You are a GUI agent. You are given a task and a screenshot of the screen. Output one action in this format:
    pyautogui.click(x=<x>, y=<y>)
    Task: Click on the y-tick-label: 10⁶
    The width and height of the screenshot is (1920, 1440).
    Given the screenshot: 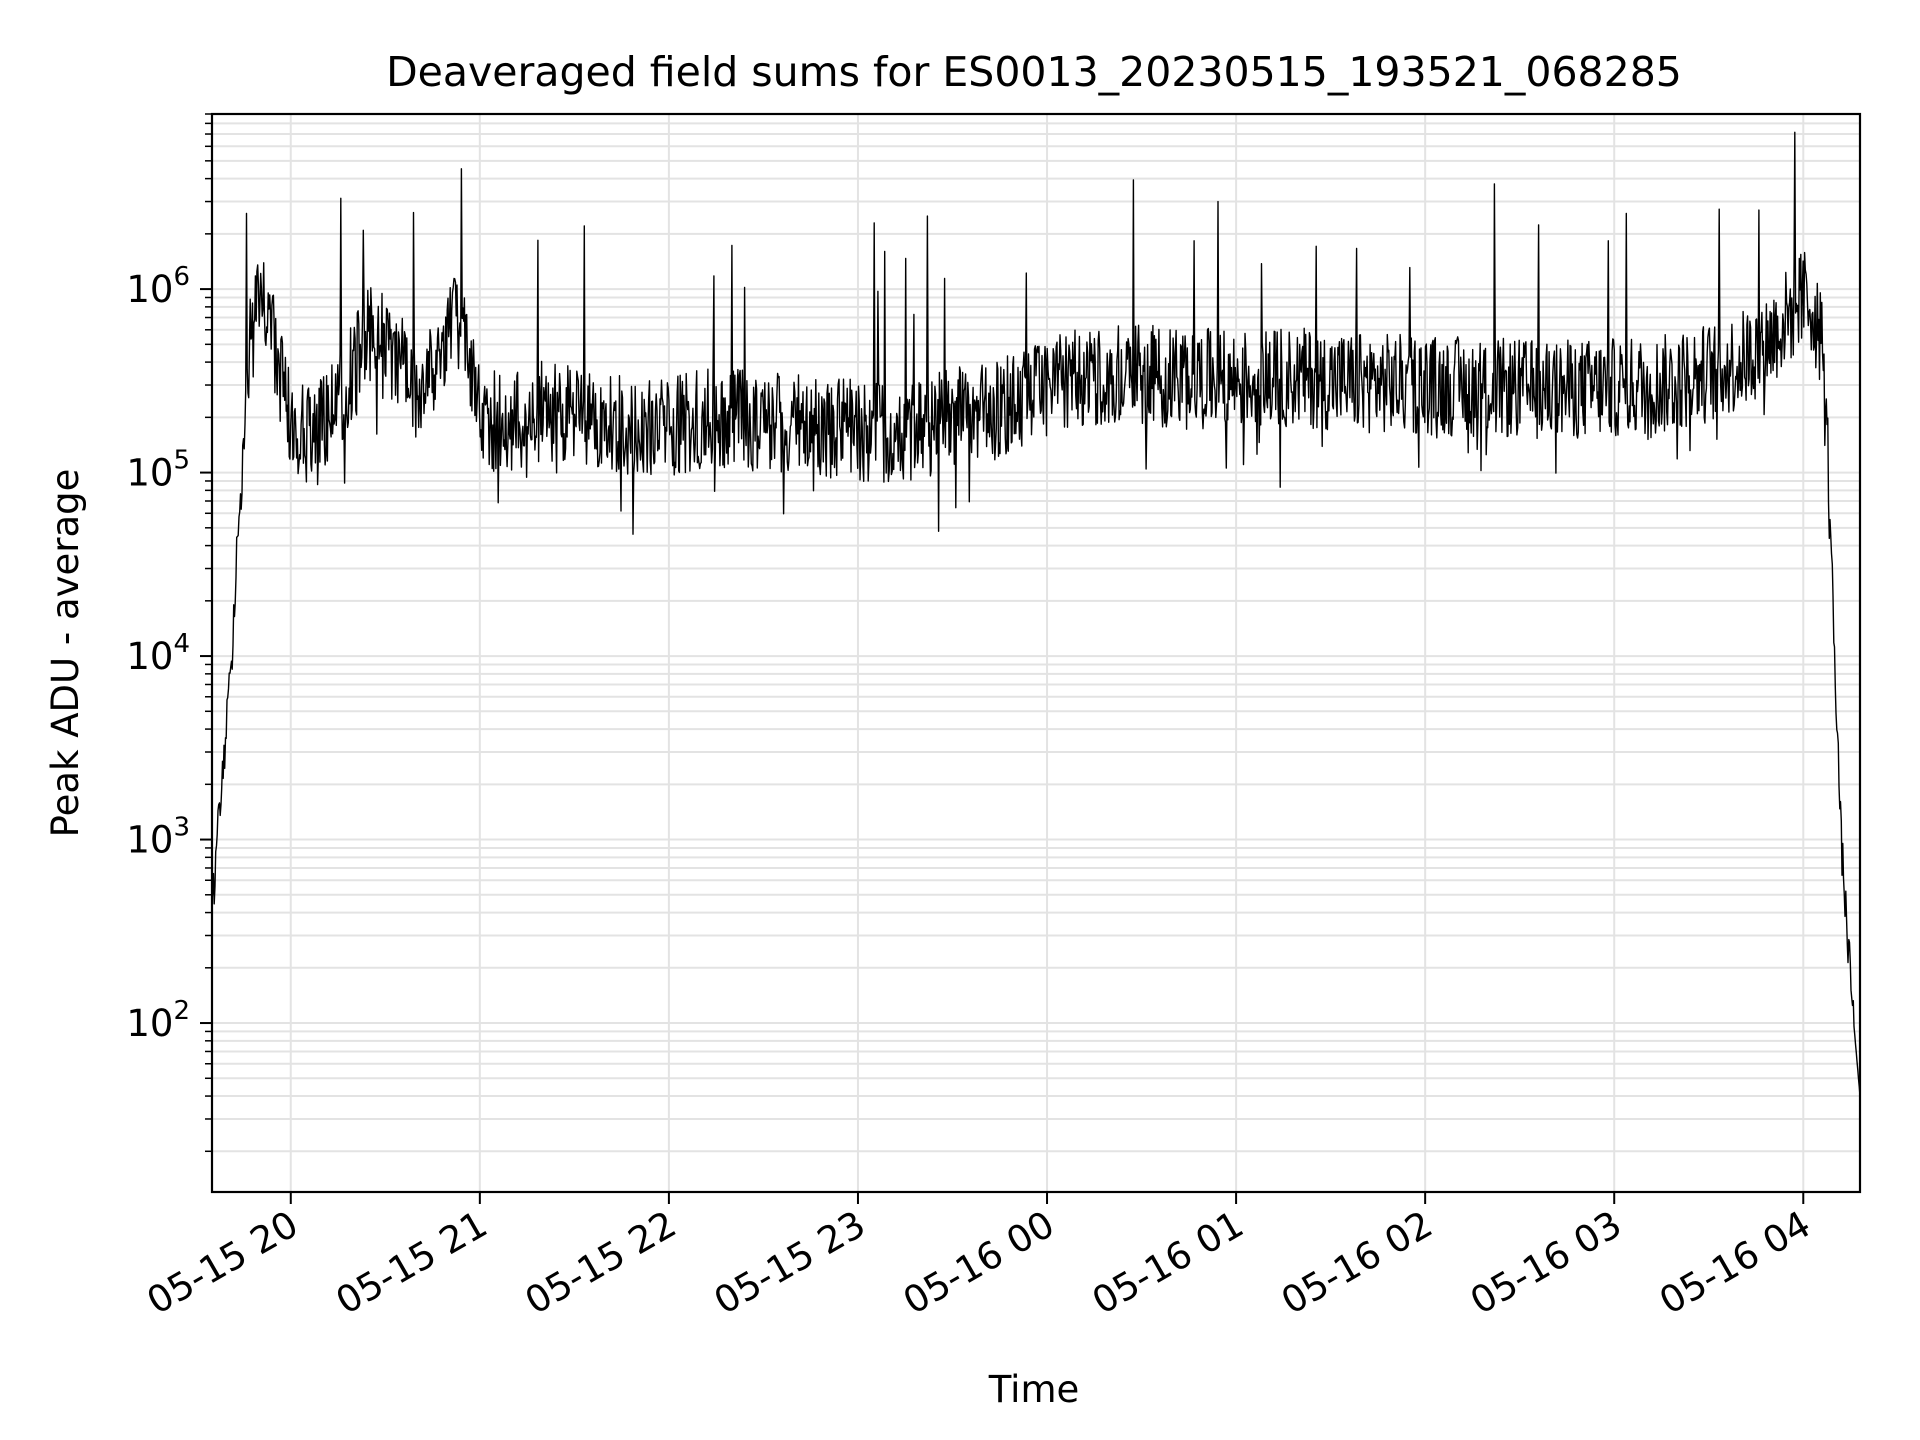 What is the action you would take?
    pyautogui.click(x=158, y=286)
    